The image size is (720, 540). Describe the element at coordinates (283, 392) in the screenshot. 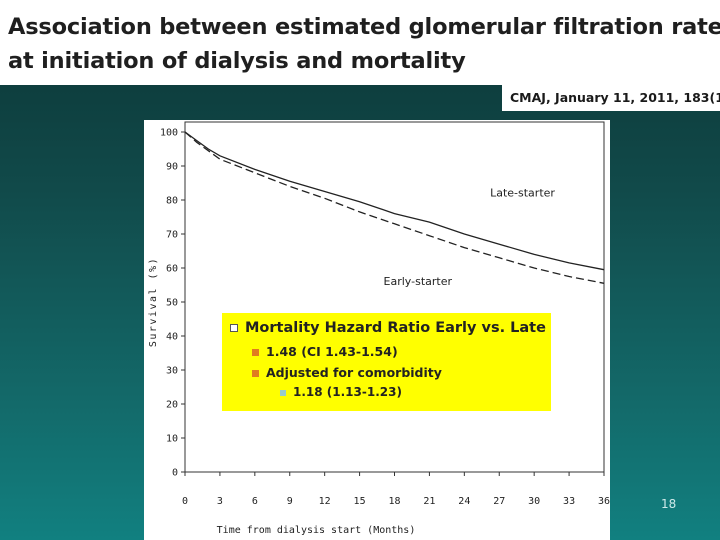

I see `small-square-bullet-icon` at that location.